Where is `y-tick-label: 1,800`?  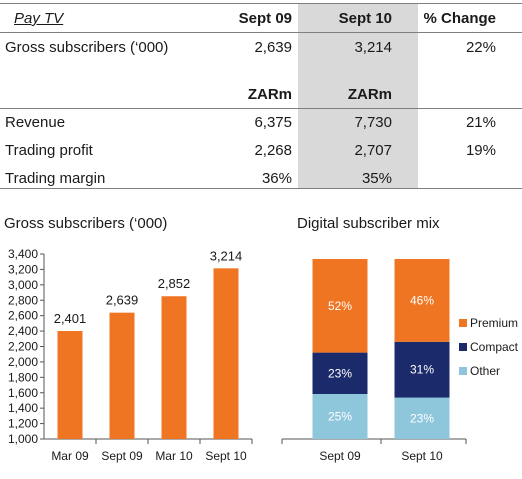
y-tick-label: 1,800 is located at coordinates (23, 377).